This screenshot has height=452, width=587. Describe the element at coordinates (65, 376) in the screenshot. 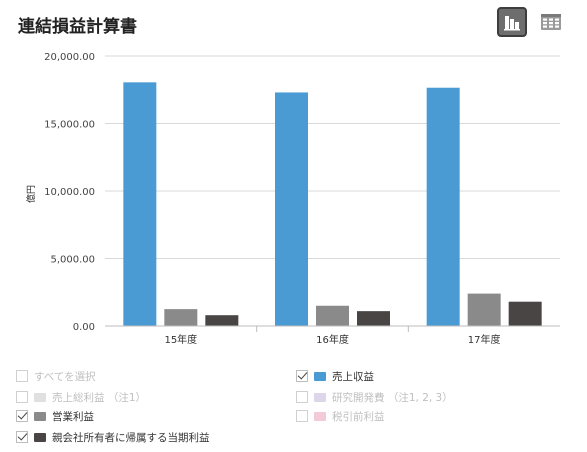

I see `legend-label: すべてを選択` at that location.